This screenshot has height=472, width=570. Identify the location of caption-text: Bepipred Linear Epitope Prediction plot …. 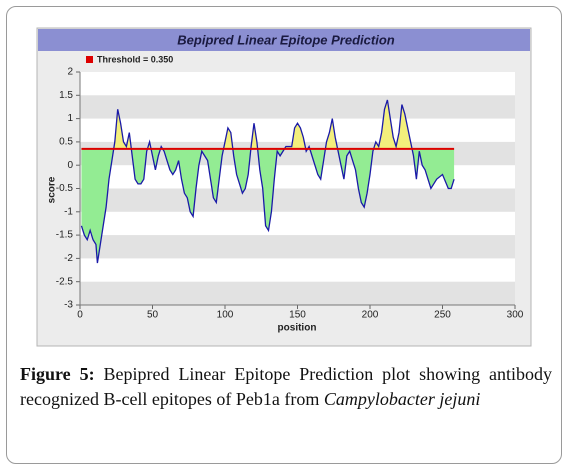
(286, 386).